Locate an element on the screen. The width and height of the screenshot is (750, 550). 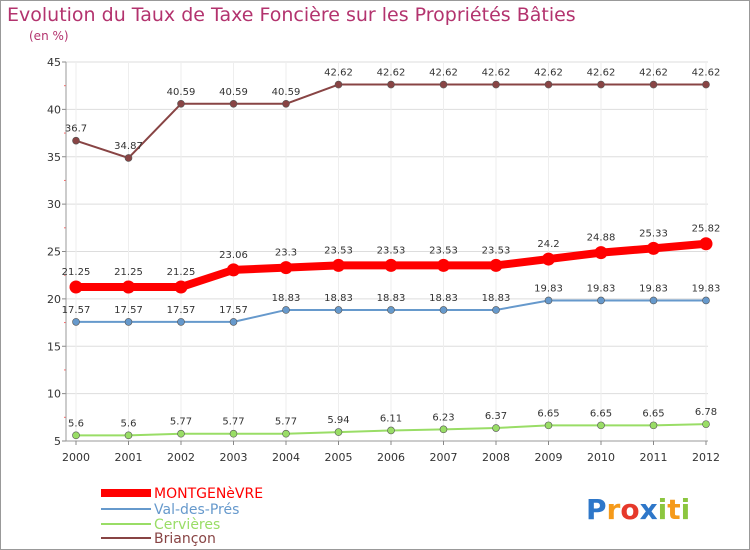
legend-label: Val-des-Prés is located at coordinates (196, 510).